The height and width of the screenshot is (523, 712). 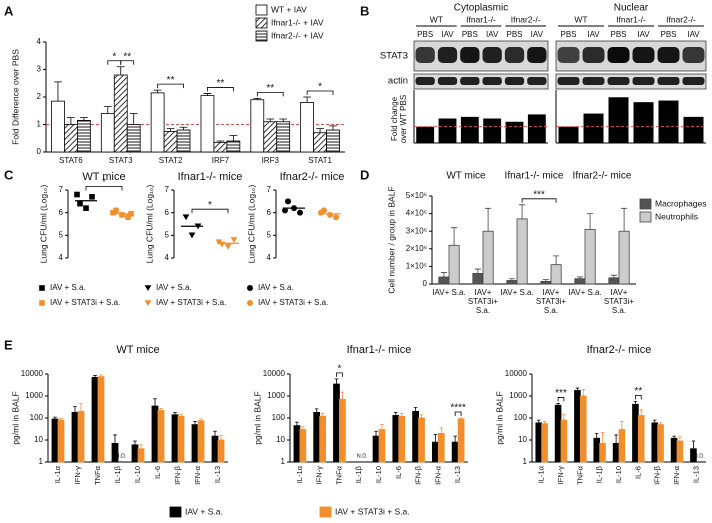 I want to click on significance-label: *, so click(x=339, y=369).